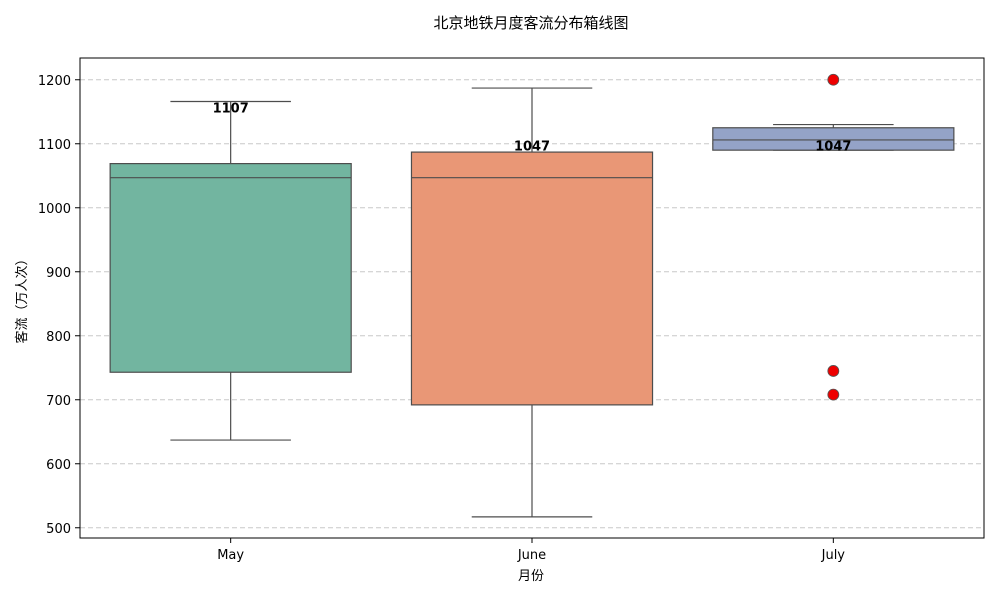 This screenshot has height=600, width=1000. I want to click on x-tick-label: June, so click(531, 555).